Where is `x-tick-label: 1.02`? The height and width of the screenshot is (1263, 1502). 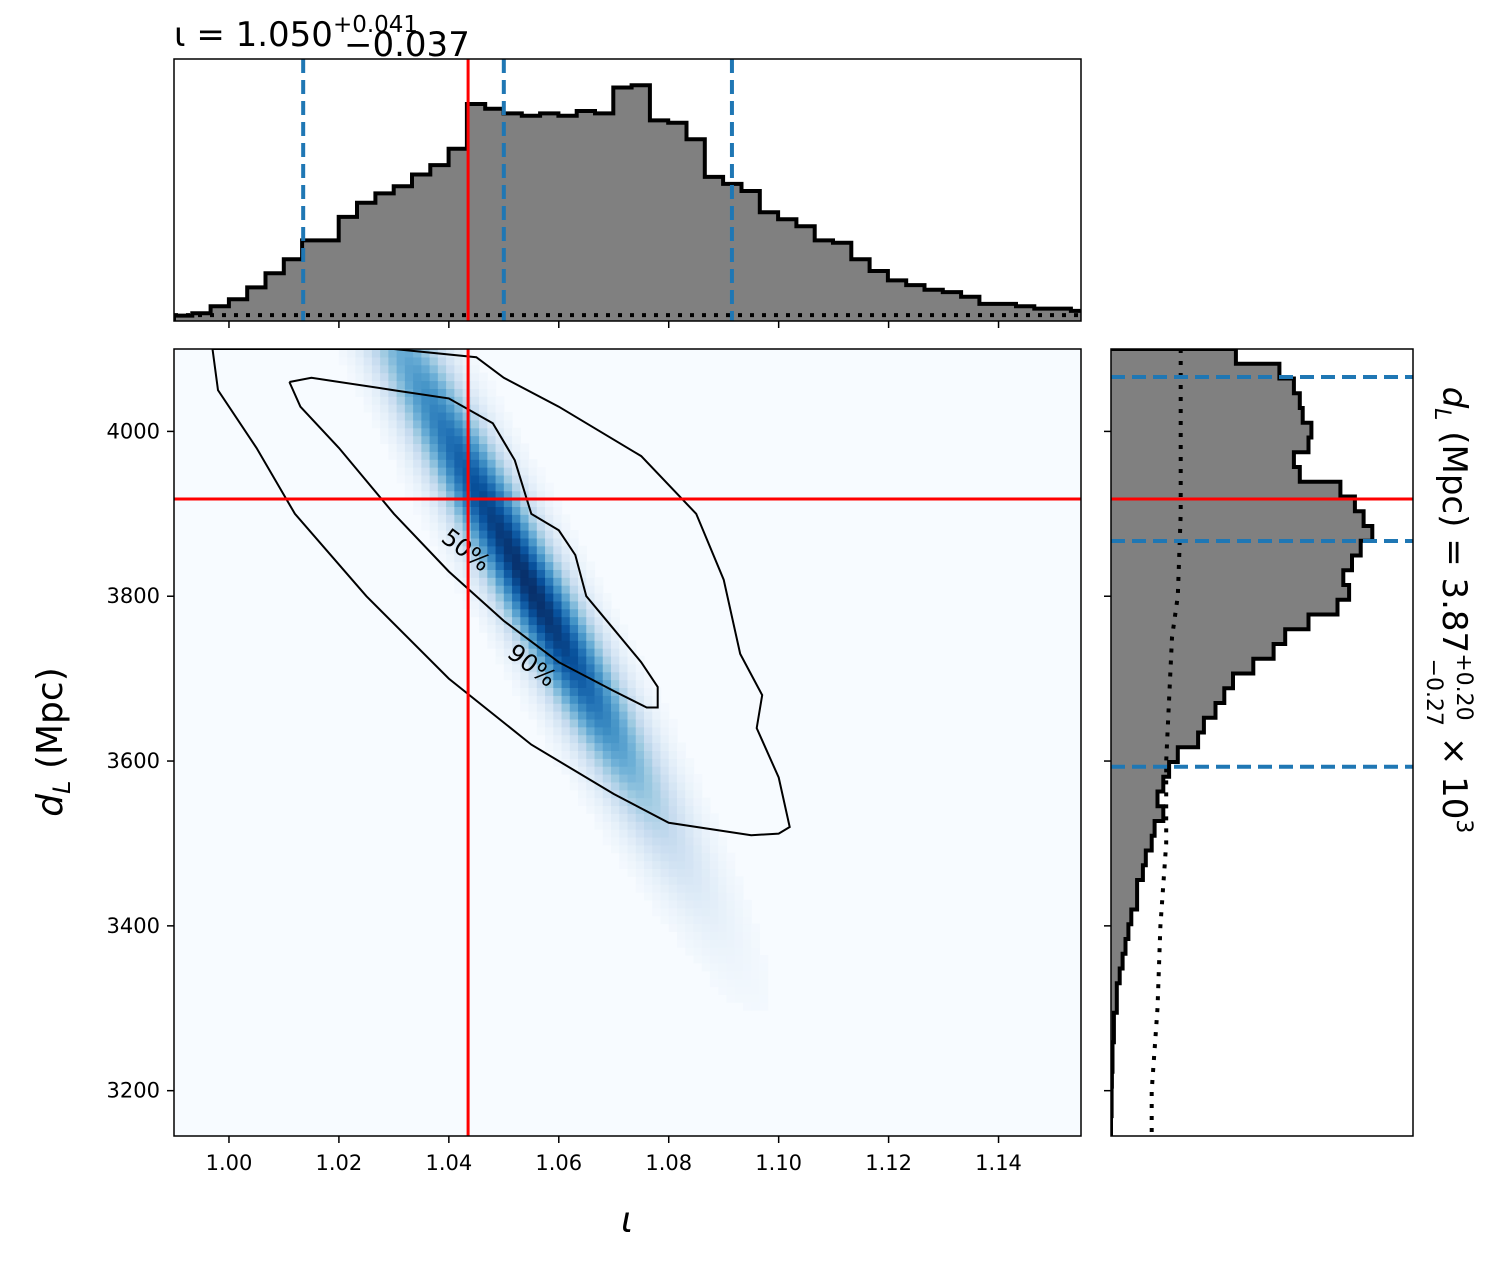 x-tick-label: 1.02 is located at coordinates (339, 1163).